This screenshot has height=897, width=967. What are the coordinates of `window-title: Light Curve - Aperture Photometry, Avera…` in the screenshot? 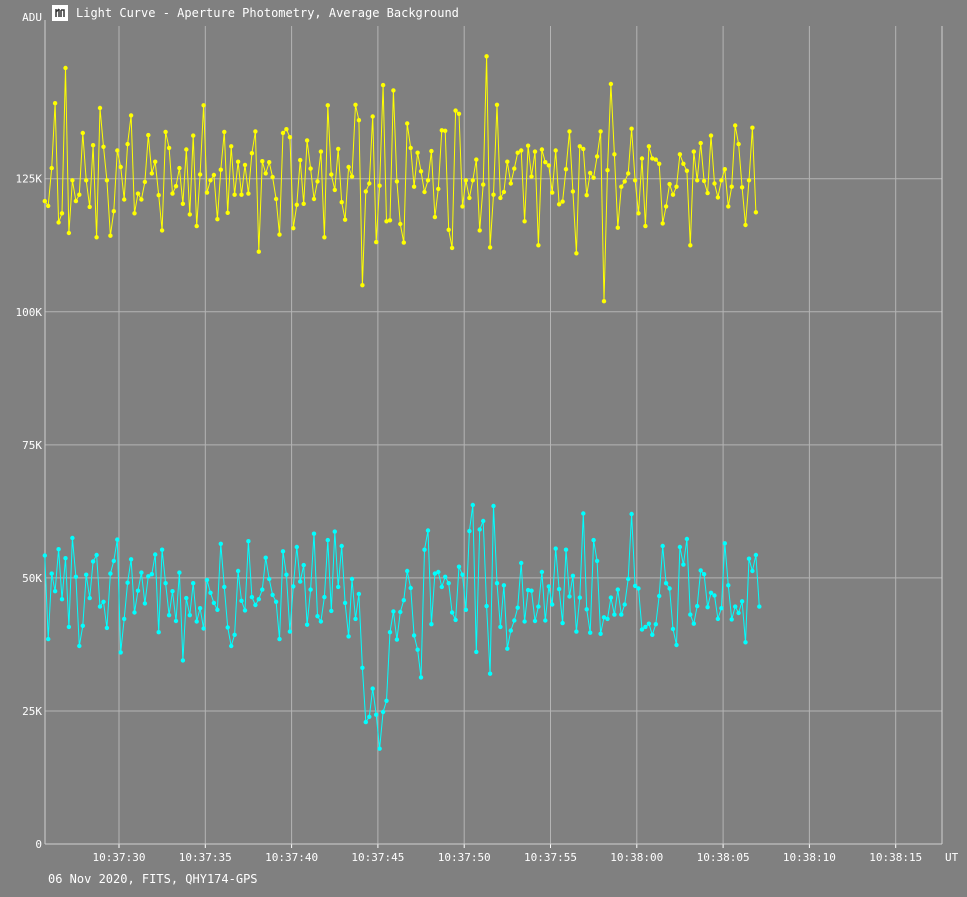 It's located at (267, 13).